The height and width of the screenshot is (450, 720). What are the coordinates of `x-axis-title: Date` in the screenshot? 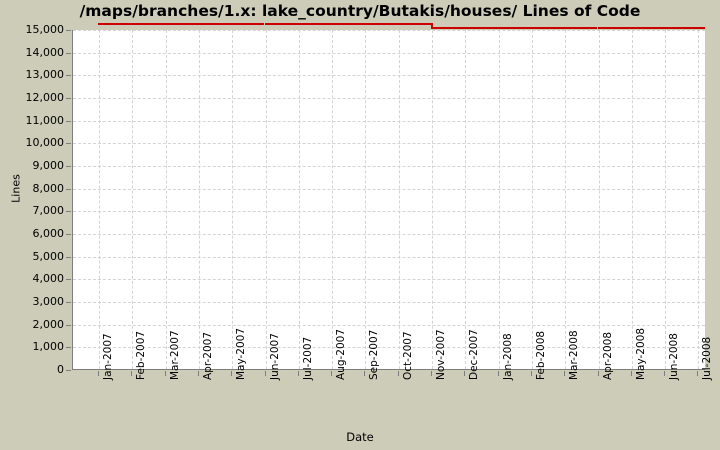 It's located at (360, 437).